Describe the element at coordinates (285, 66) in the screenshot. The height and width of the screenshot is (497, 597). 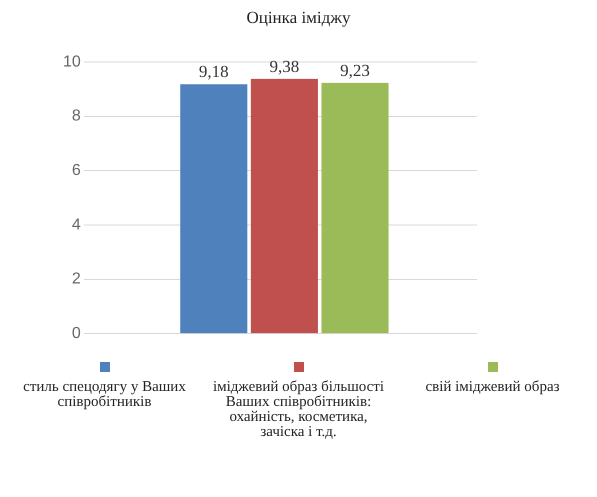
I see `data-label: 9,38` at that location.